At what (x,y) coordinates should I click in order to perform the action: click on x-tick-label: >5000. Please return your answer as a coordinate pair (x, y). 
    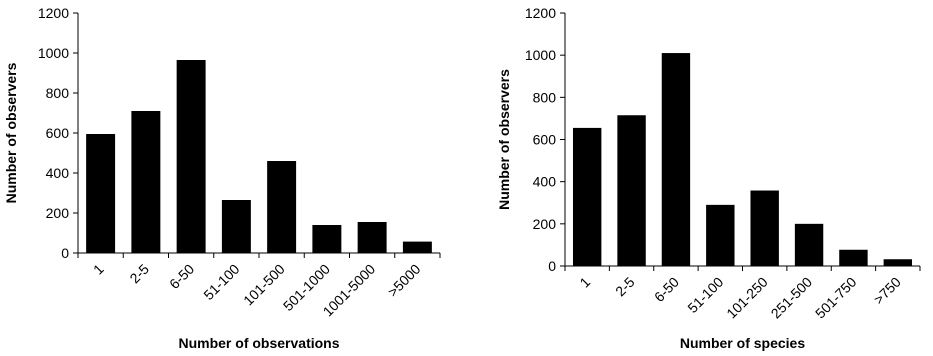
    Looking at the image, I should click on (403, 280).